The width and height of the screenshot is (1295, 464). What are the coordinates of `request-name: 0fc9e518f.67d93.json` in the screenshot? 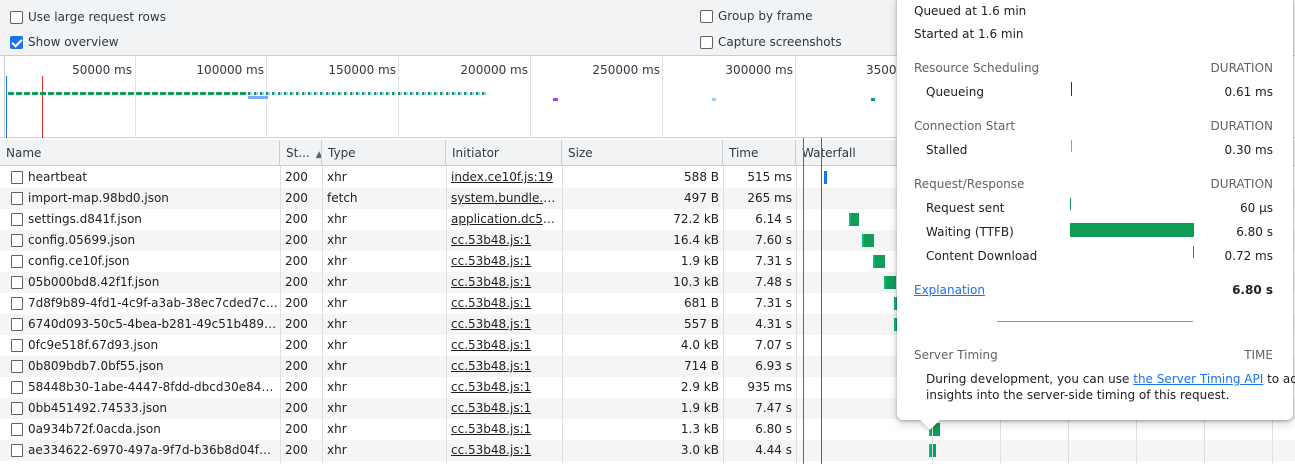 It's located at (93, 345).